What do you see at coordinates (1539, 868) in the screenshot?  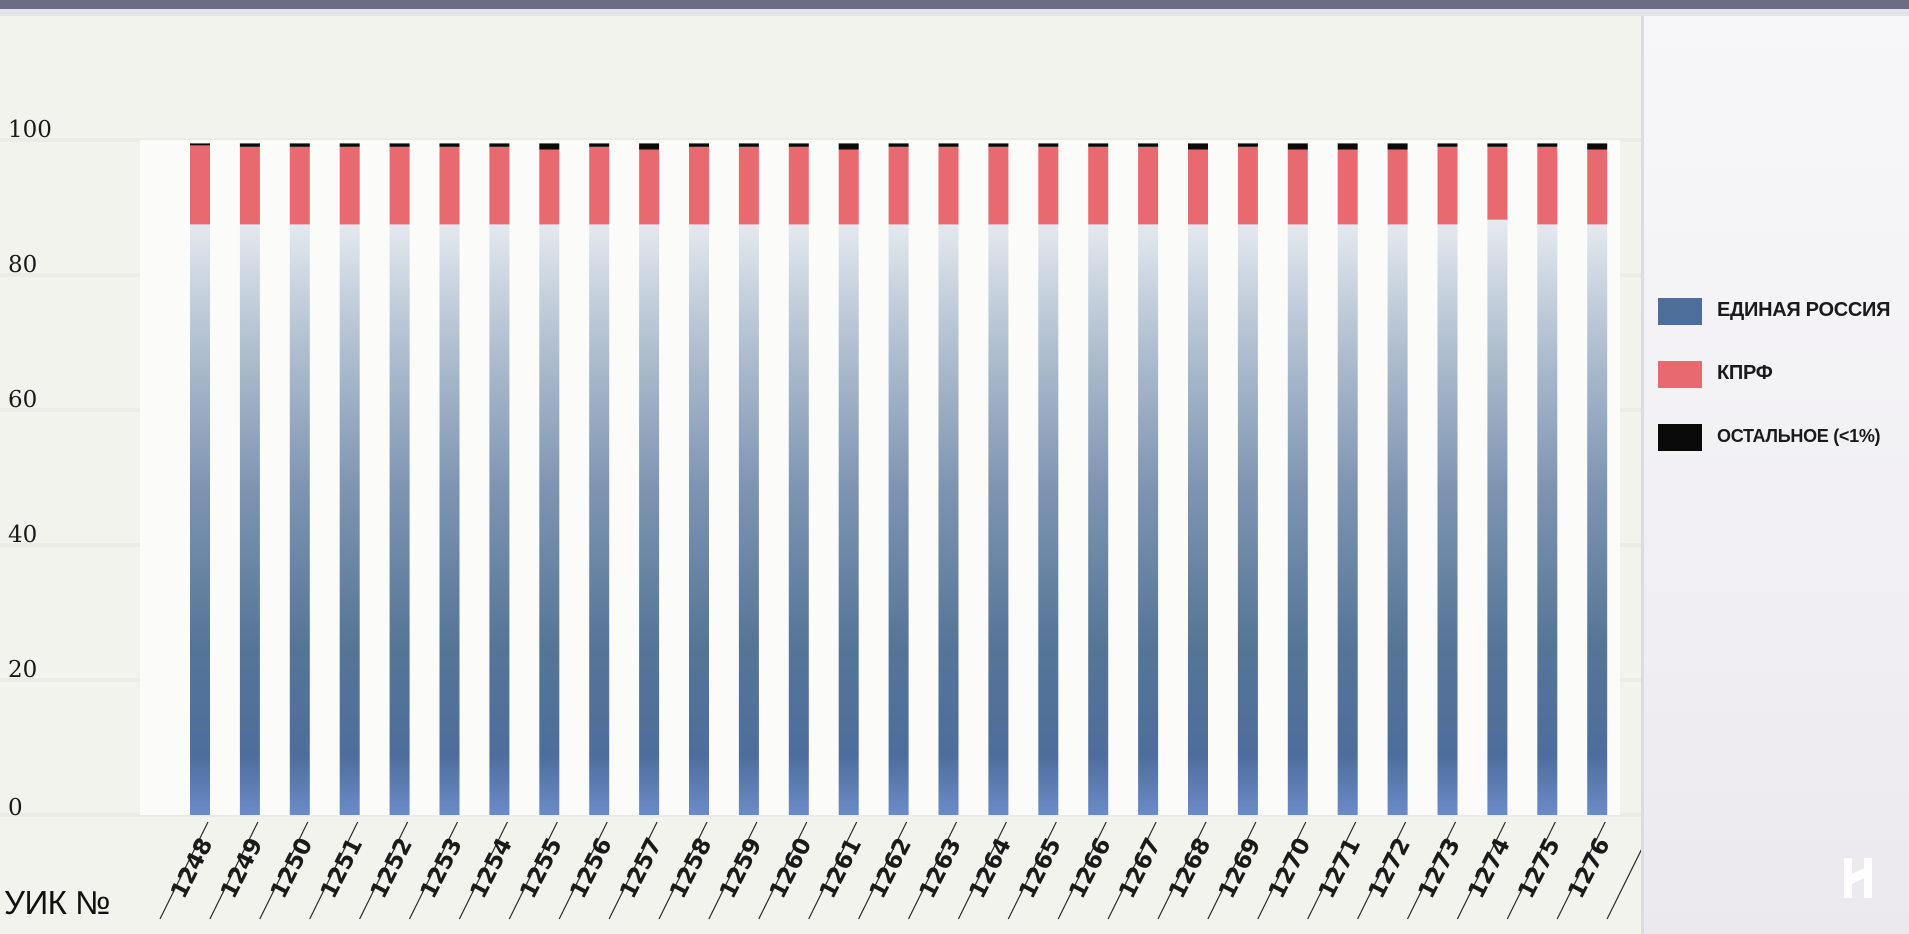 I see `x-tick-label: 1275` at bounding box center [1539, 868].